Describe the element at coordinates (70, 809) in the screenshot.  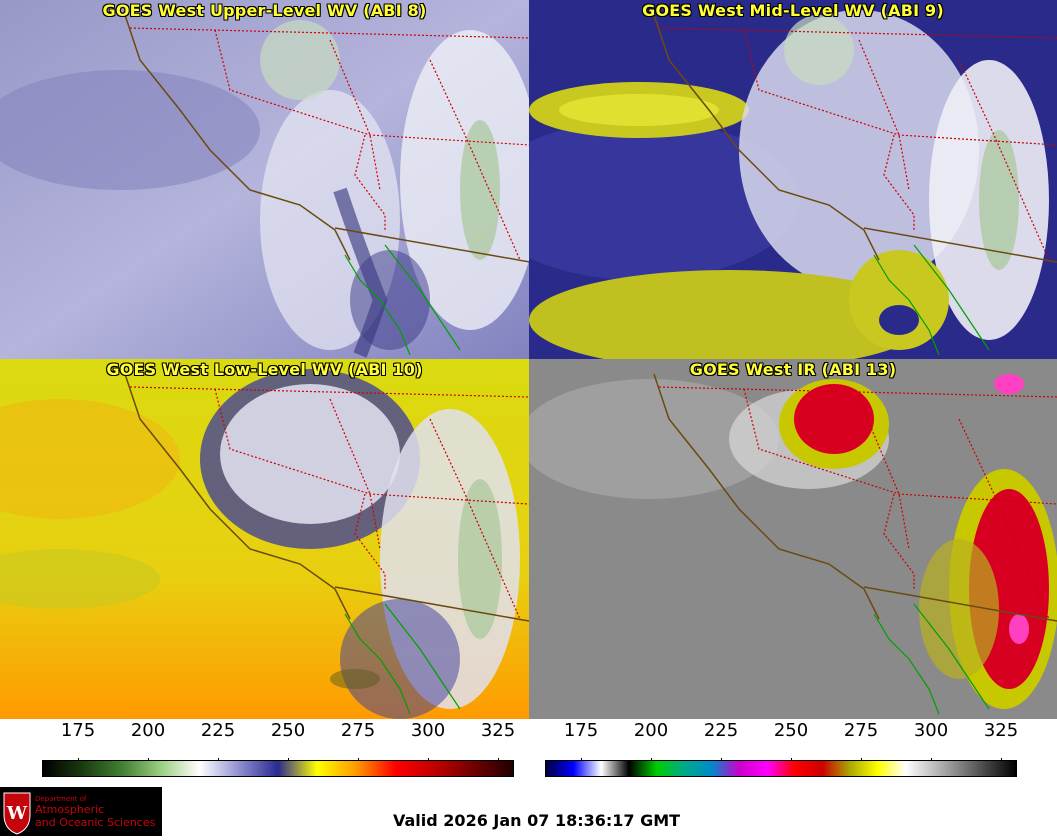
I see `logo-line2: Atmospheric` at that location.